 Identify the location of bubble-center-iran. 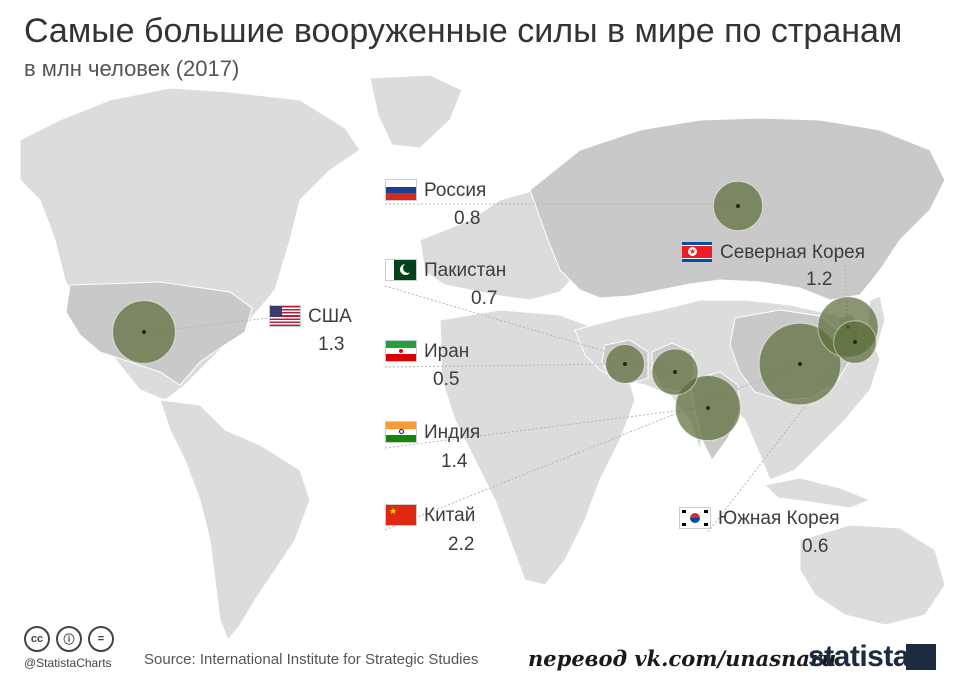
(625, 364).